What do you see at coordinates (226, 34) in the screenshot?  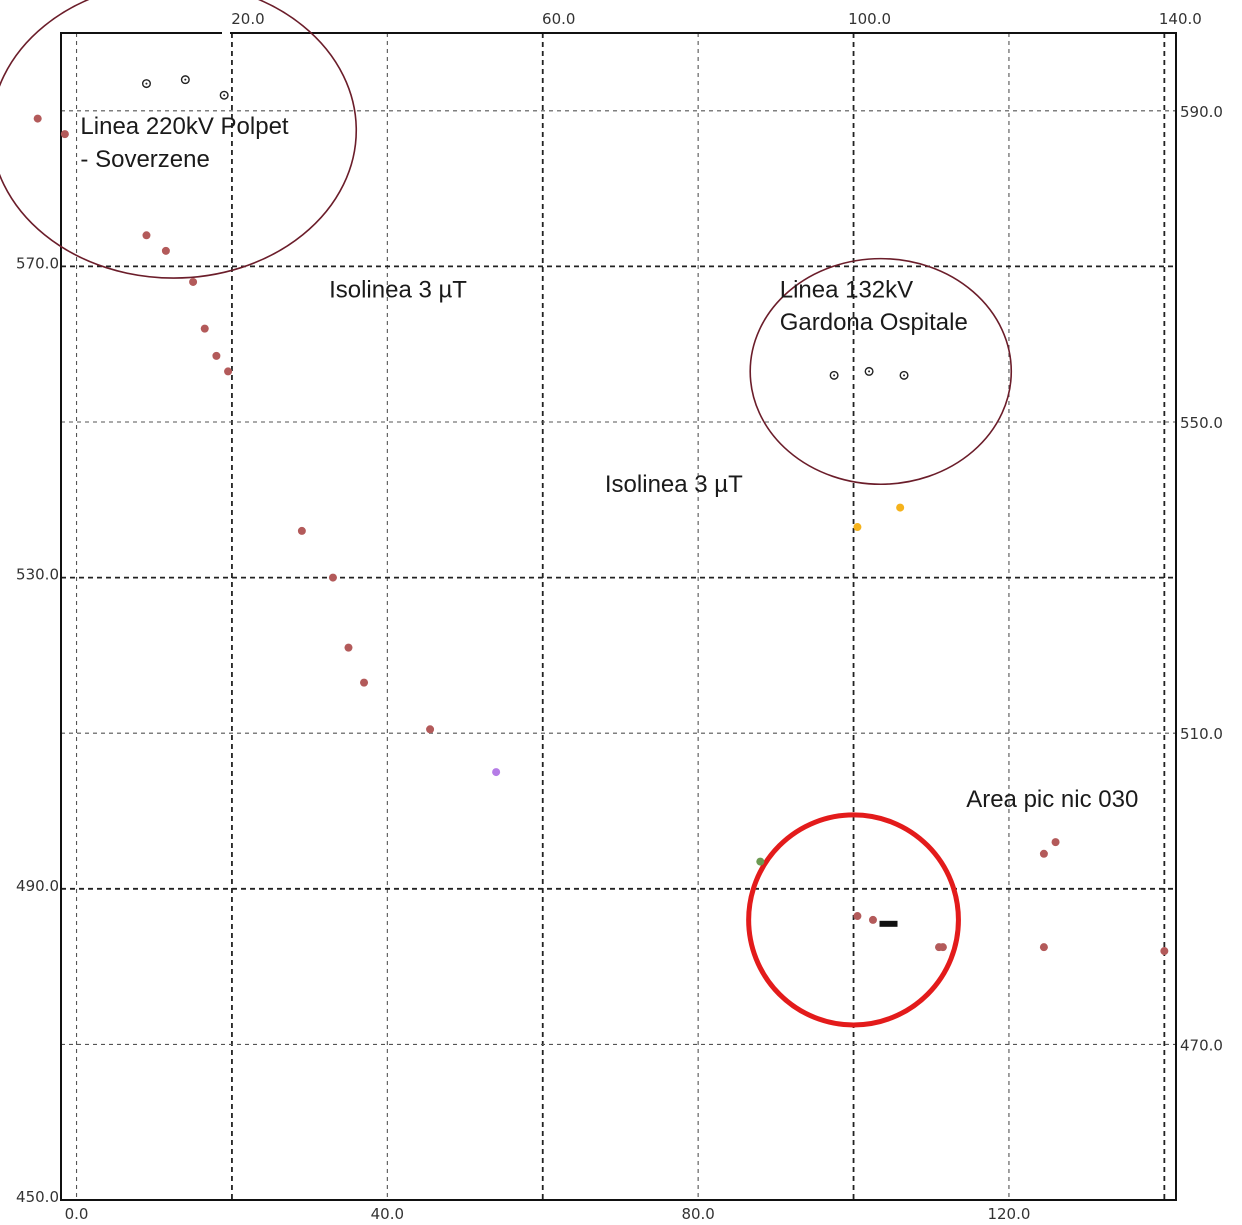 I see `frame-gap` at bounding box center [226, 34].